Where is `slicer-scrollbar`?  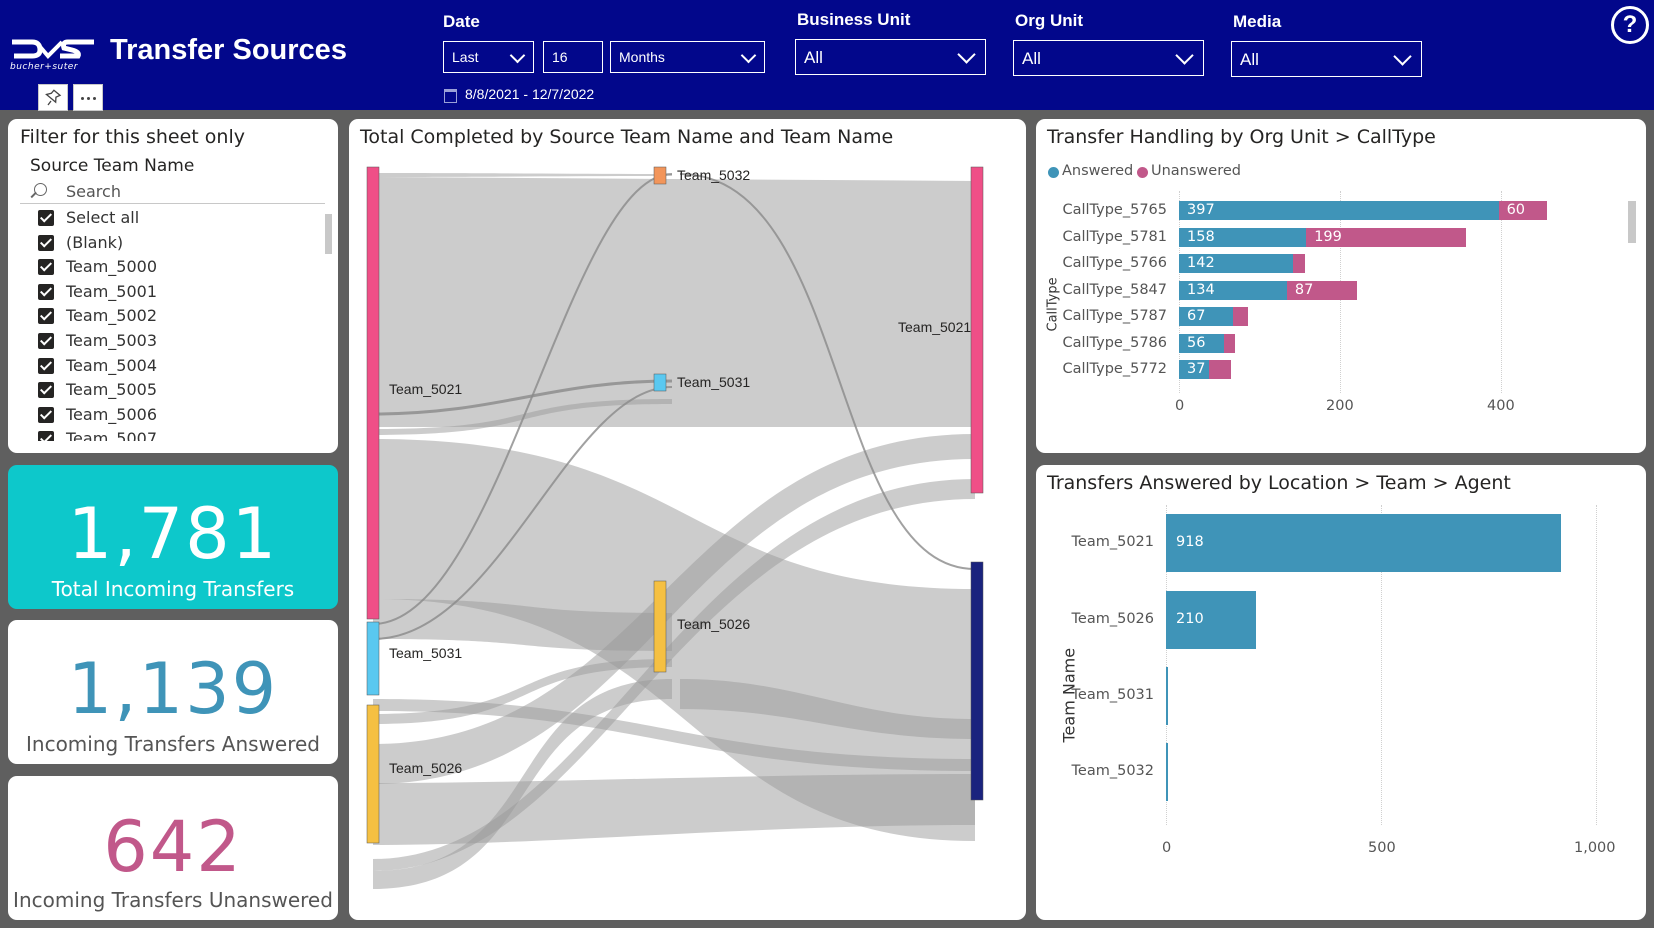
slicer-scrollbar is located at coordinates (328, 234).